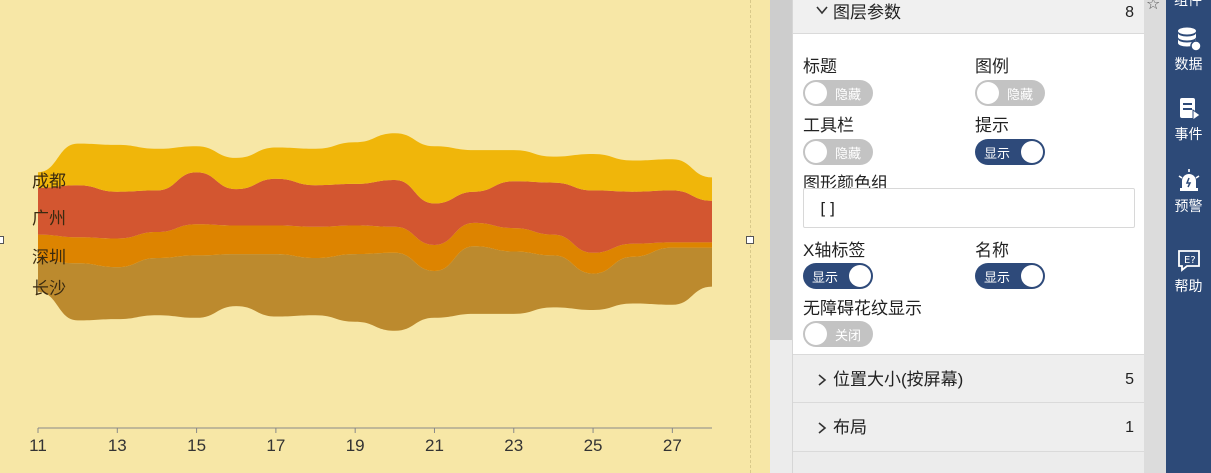  I want to click on event-button: 事件, so click(1188, 120).